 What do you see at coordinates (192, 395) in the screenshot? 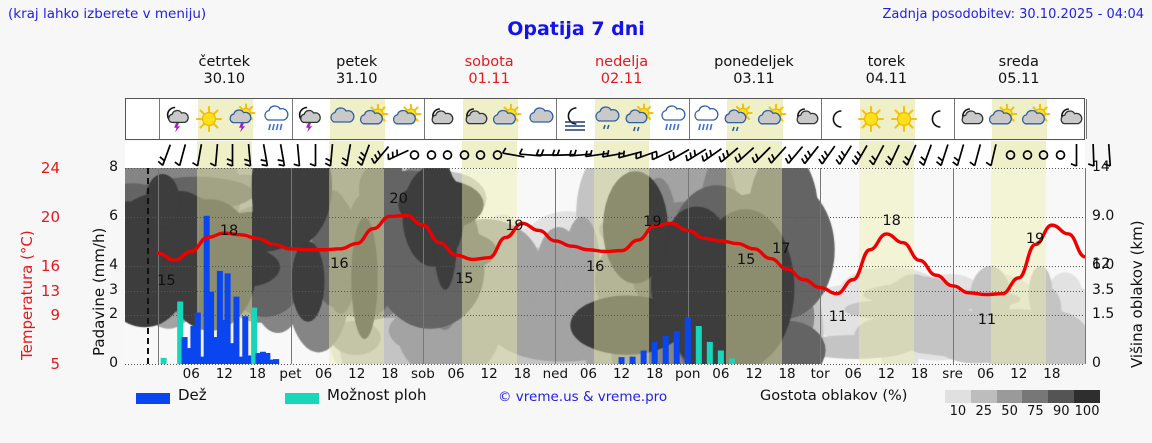
I see `rain-legend-label: Dež` at bounding box center [192, 395].